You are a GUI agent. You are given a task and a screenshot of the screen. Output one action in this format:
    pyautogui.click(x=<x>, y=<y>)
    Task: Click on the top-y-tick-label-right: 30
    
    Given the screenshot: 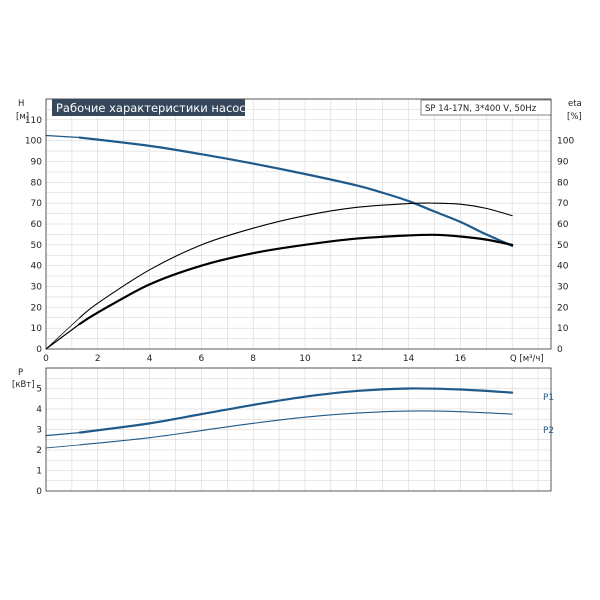 What is the action you would take?
    pyautogui.click(x=563, y=288)
    